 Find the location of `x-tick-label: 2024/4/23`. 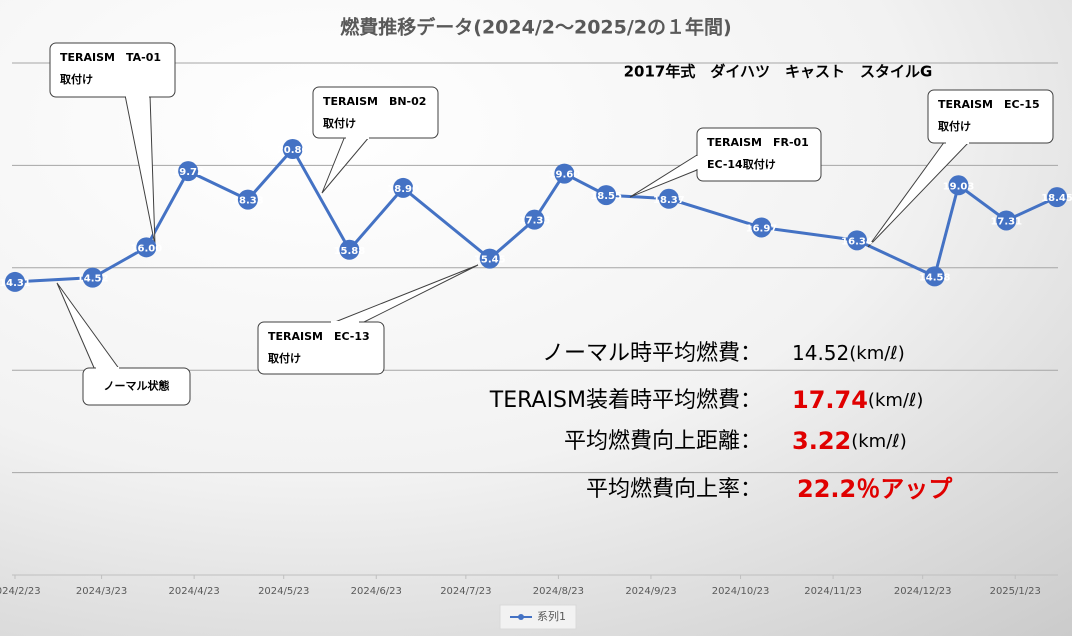

x-tick-label: 2024/4/23 is located at coordinates (193, 591).